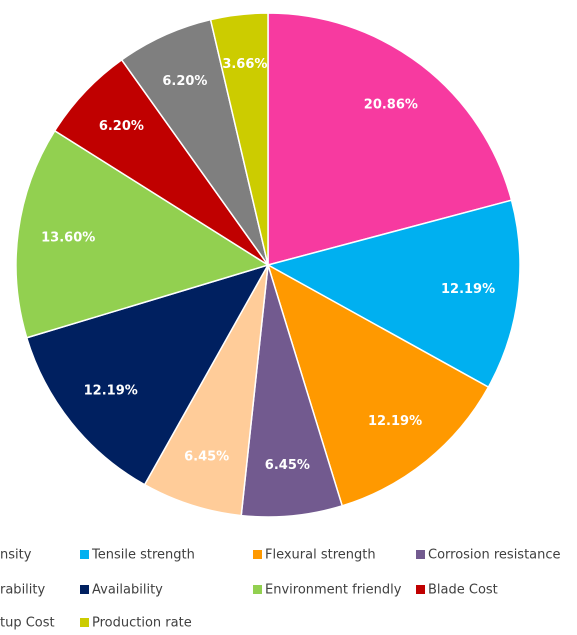 The height and width of the screenshot is (635, 577). Describe the element at coordinates (463, 590) in the screenshot. I see `legend-label: Blade Cost` at that location.